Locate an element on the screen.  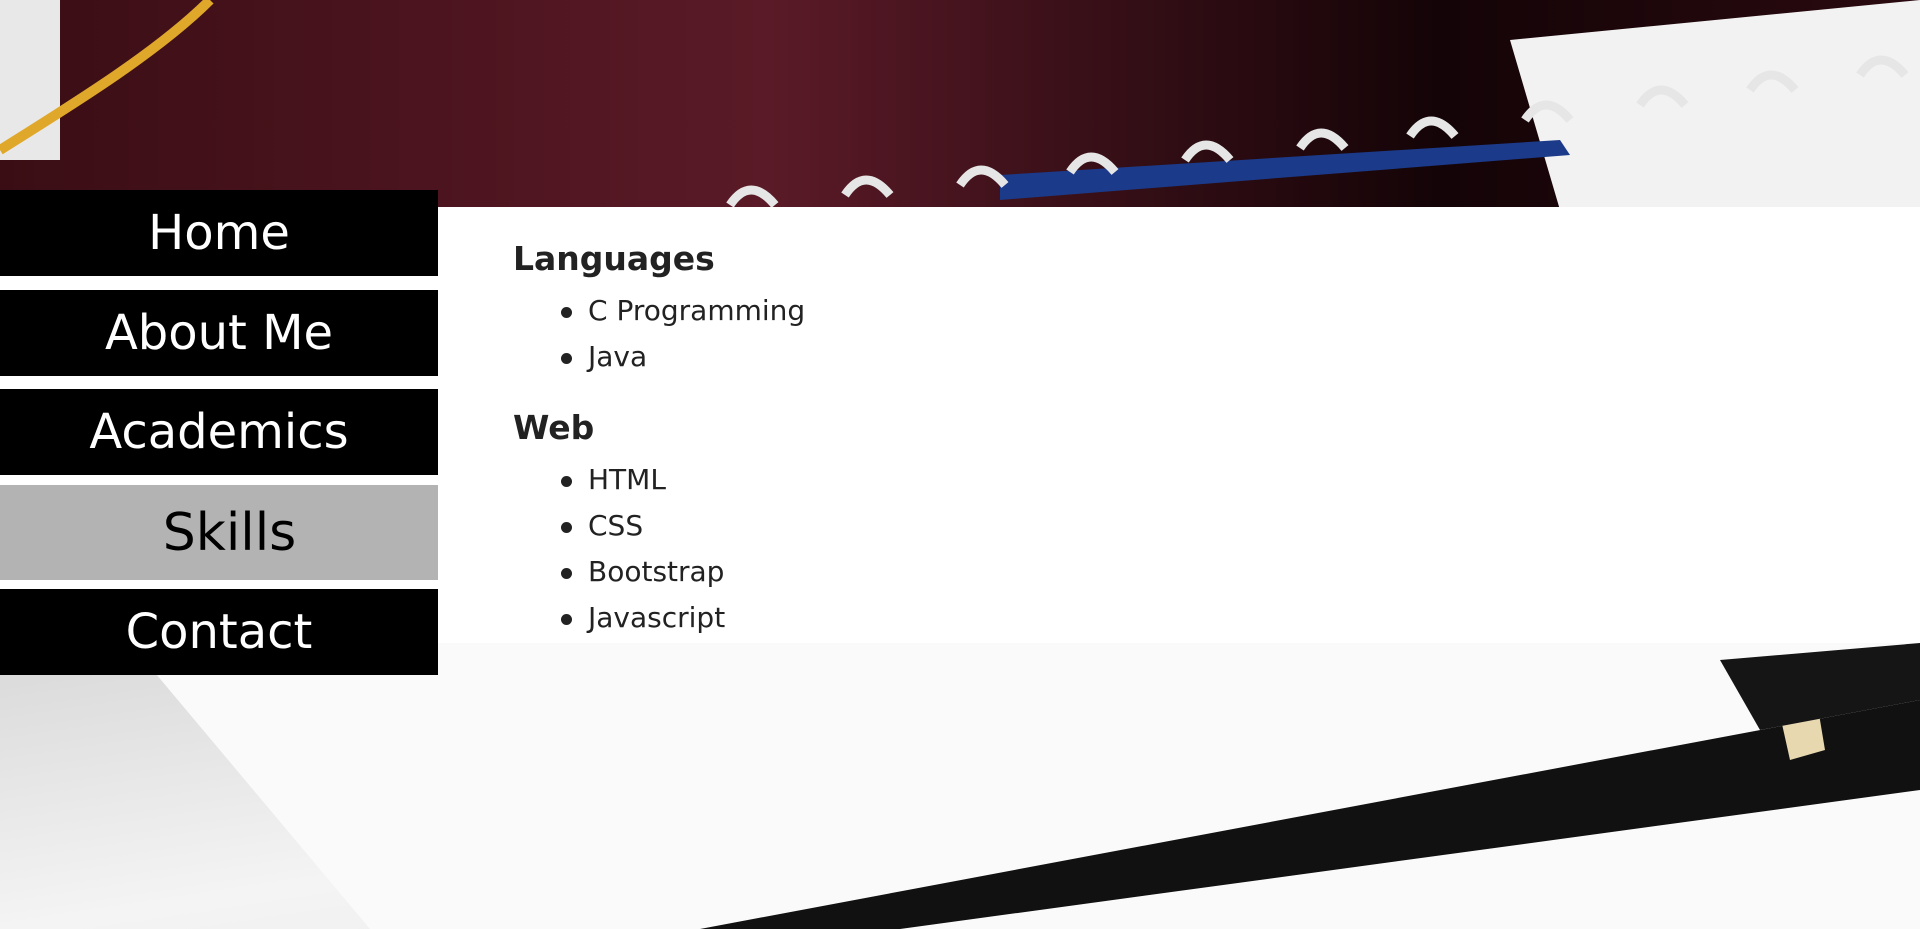
skill-item: CSS is located at coordinates (602, 525).